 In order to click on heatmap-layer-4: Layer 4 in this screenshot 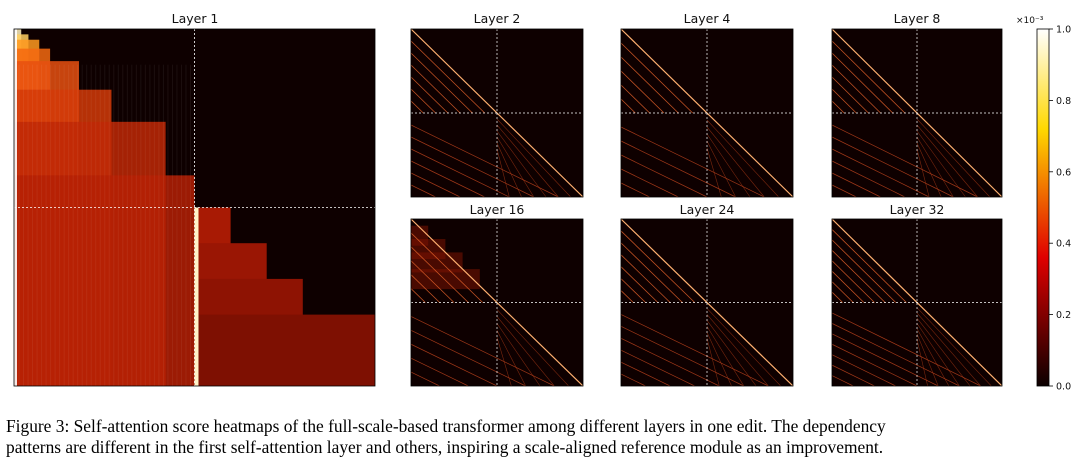, I will do `click(707, 104)`.